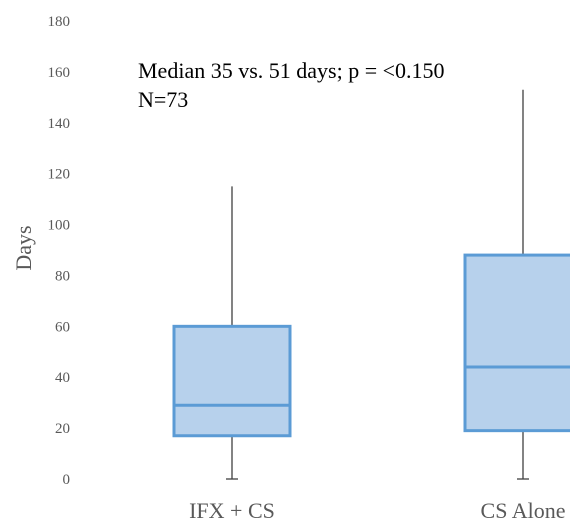 The height and width of the screenshot is (526, 570). I want to click on x-category-label: IFX + CS, so click(232, 509).